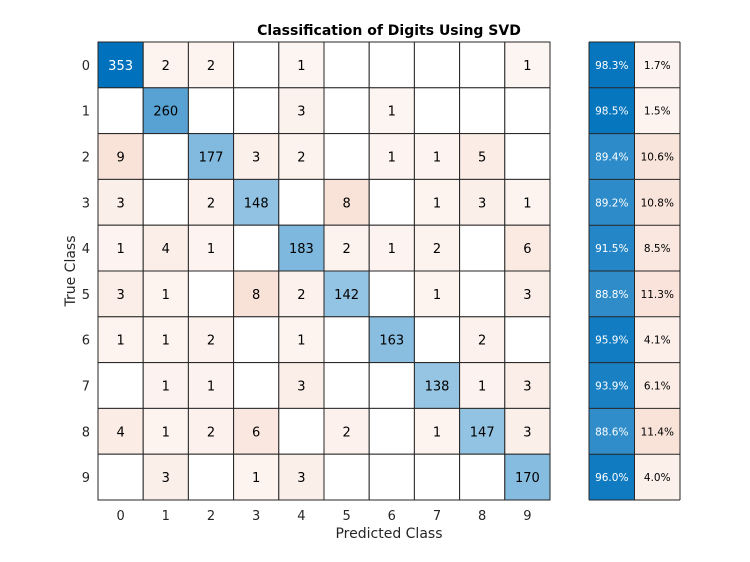 The width and height of the screenshot is (750, 562). I want to click on x-axis-label: Predicted Class, so click(388, 534).